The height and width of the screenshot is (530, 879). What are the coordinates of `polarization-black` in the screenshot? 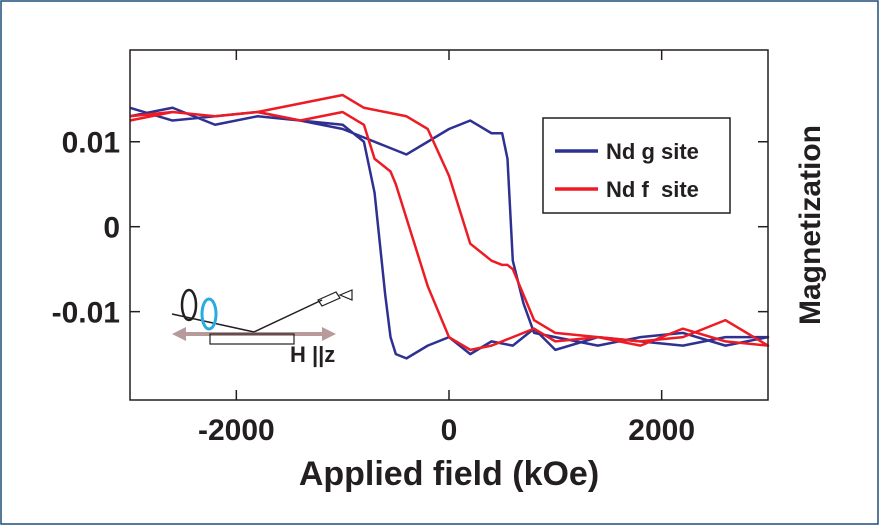 It's located at (189, 305).